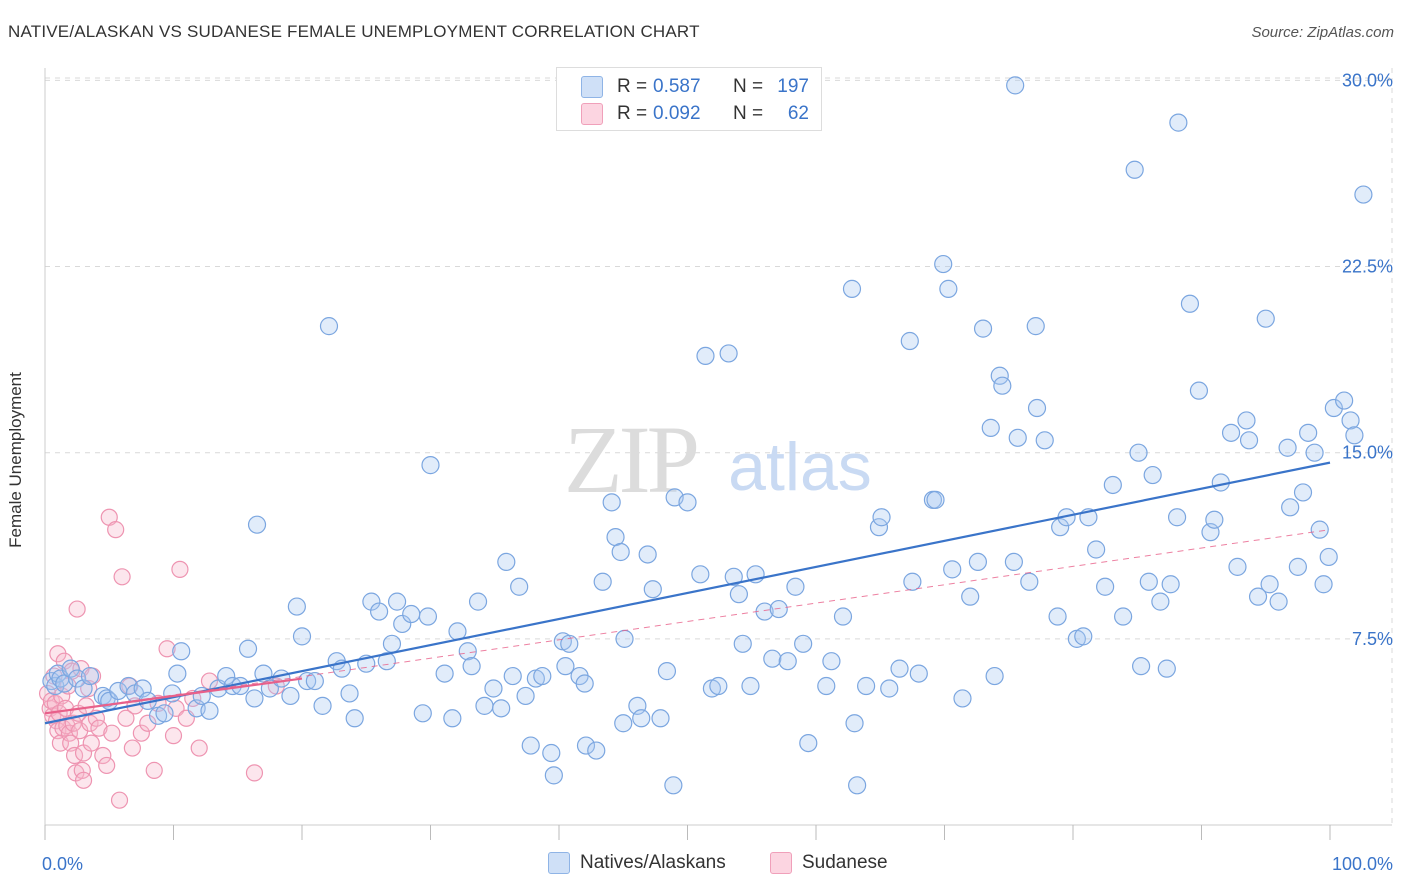 Image resolution: width=1406 pixels, height=892 pixels. I want to click on y-tick-label: 30.0%, so click(1367, 80).